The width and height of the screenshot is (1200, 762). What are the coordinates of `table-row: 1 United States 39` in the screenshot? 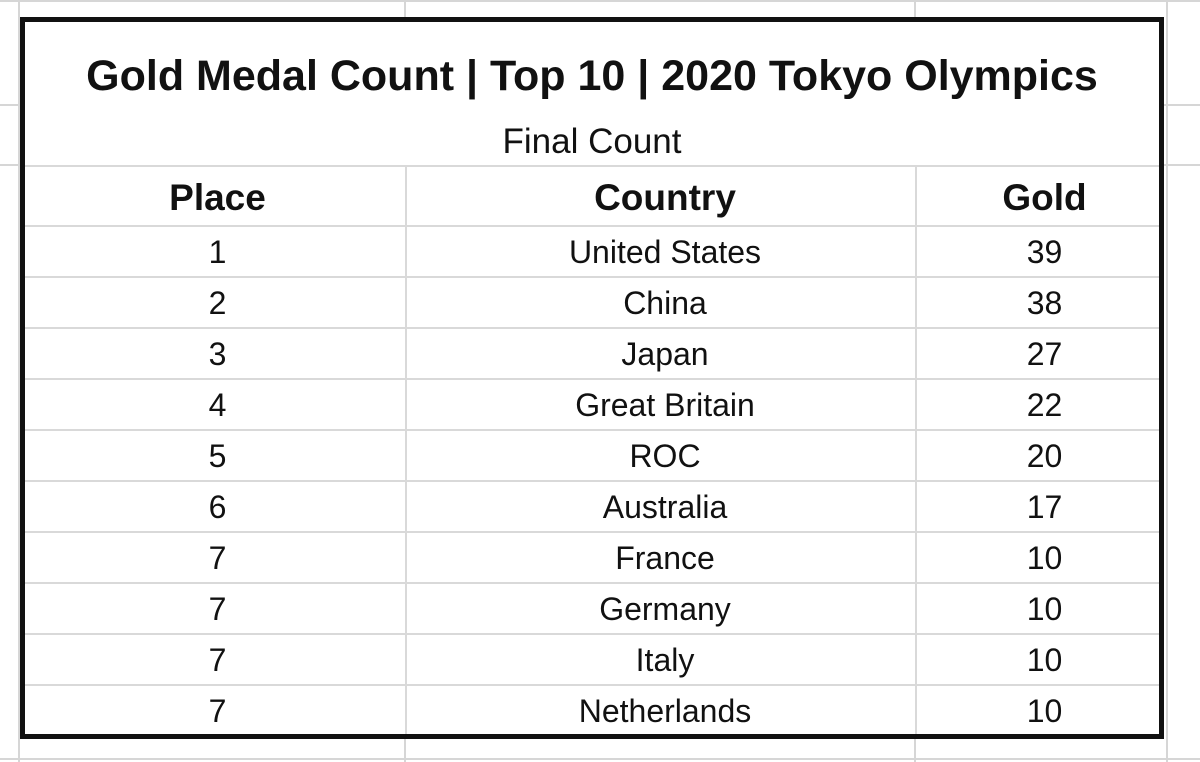 It's located at (592, 252).